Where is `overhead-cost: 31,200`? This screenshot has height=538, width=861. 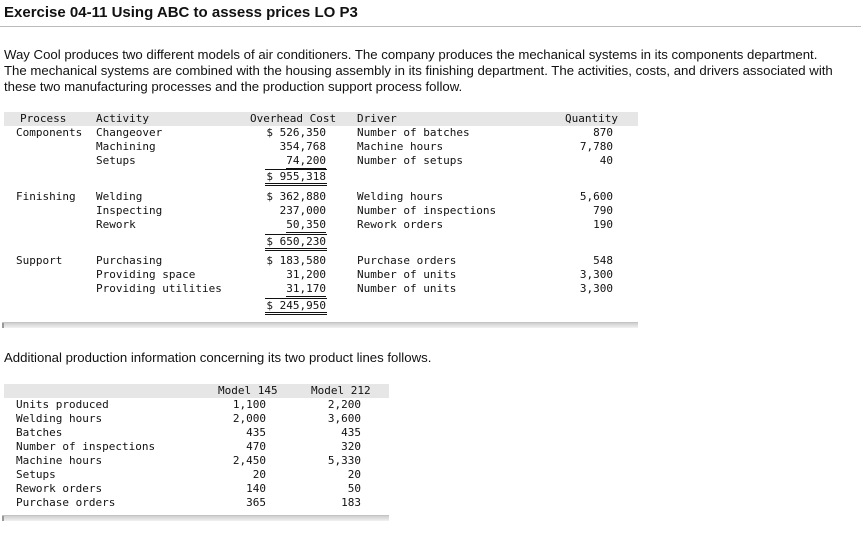 overhead-cost: 31,200 is located at coordinates (306, 274).